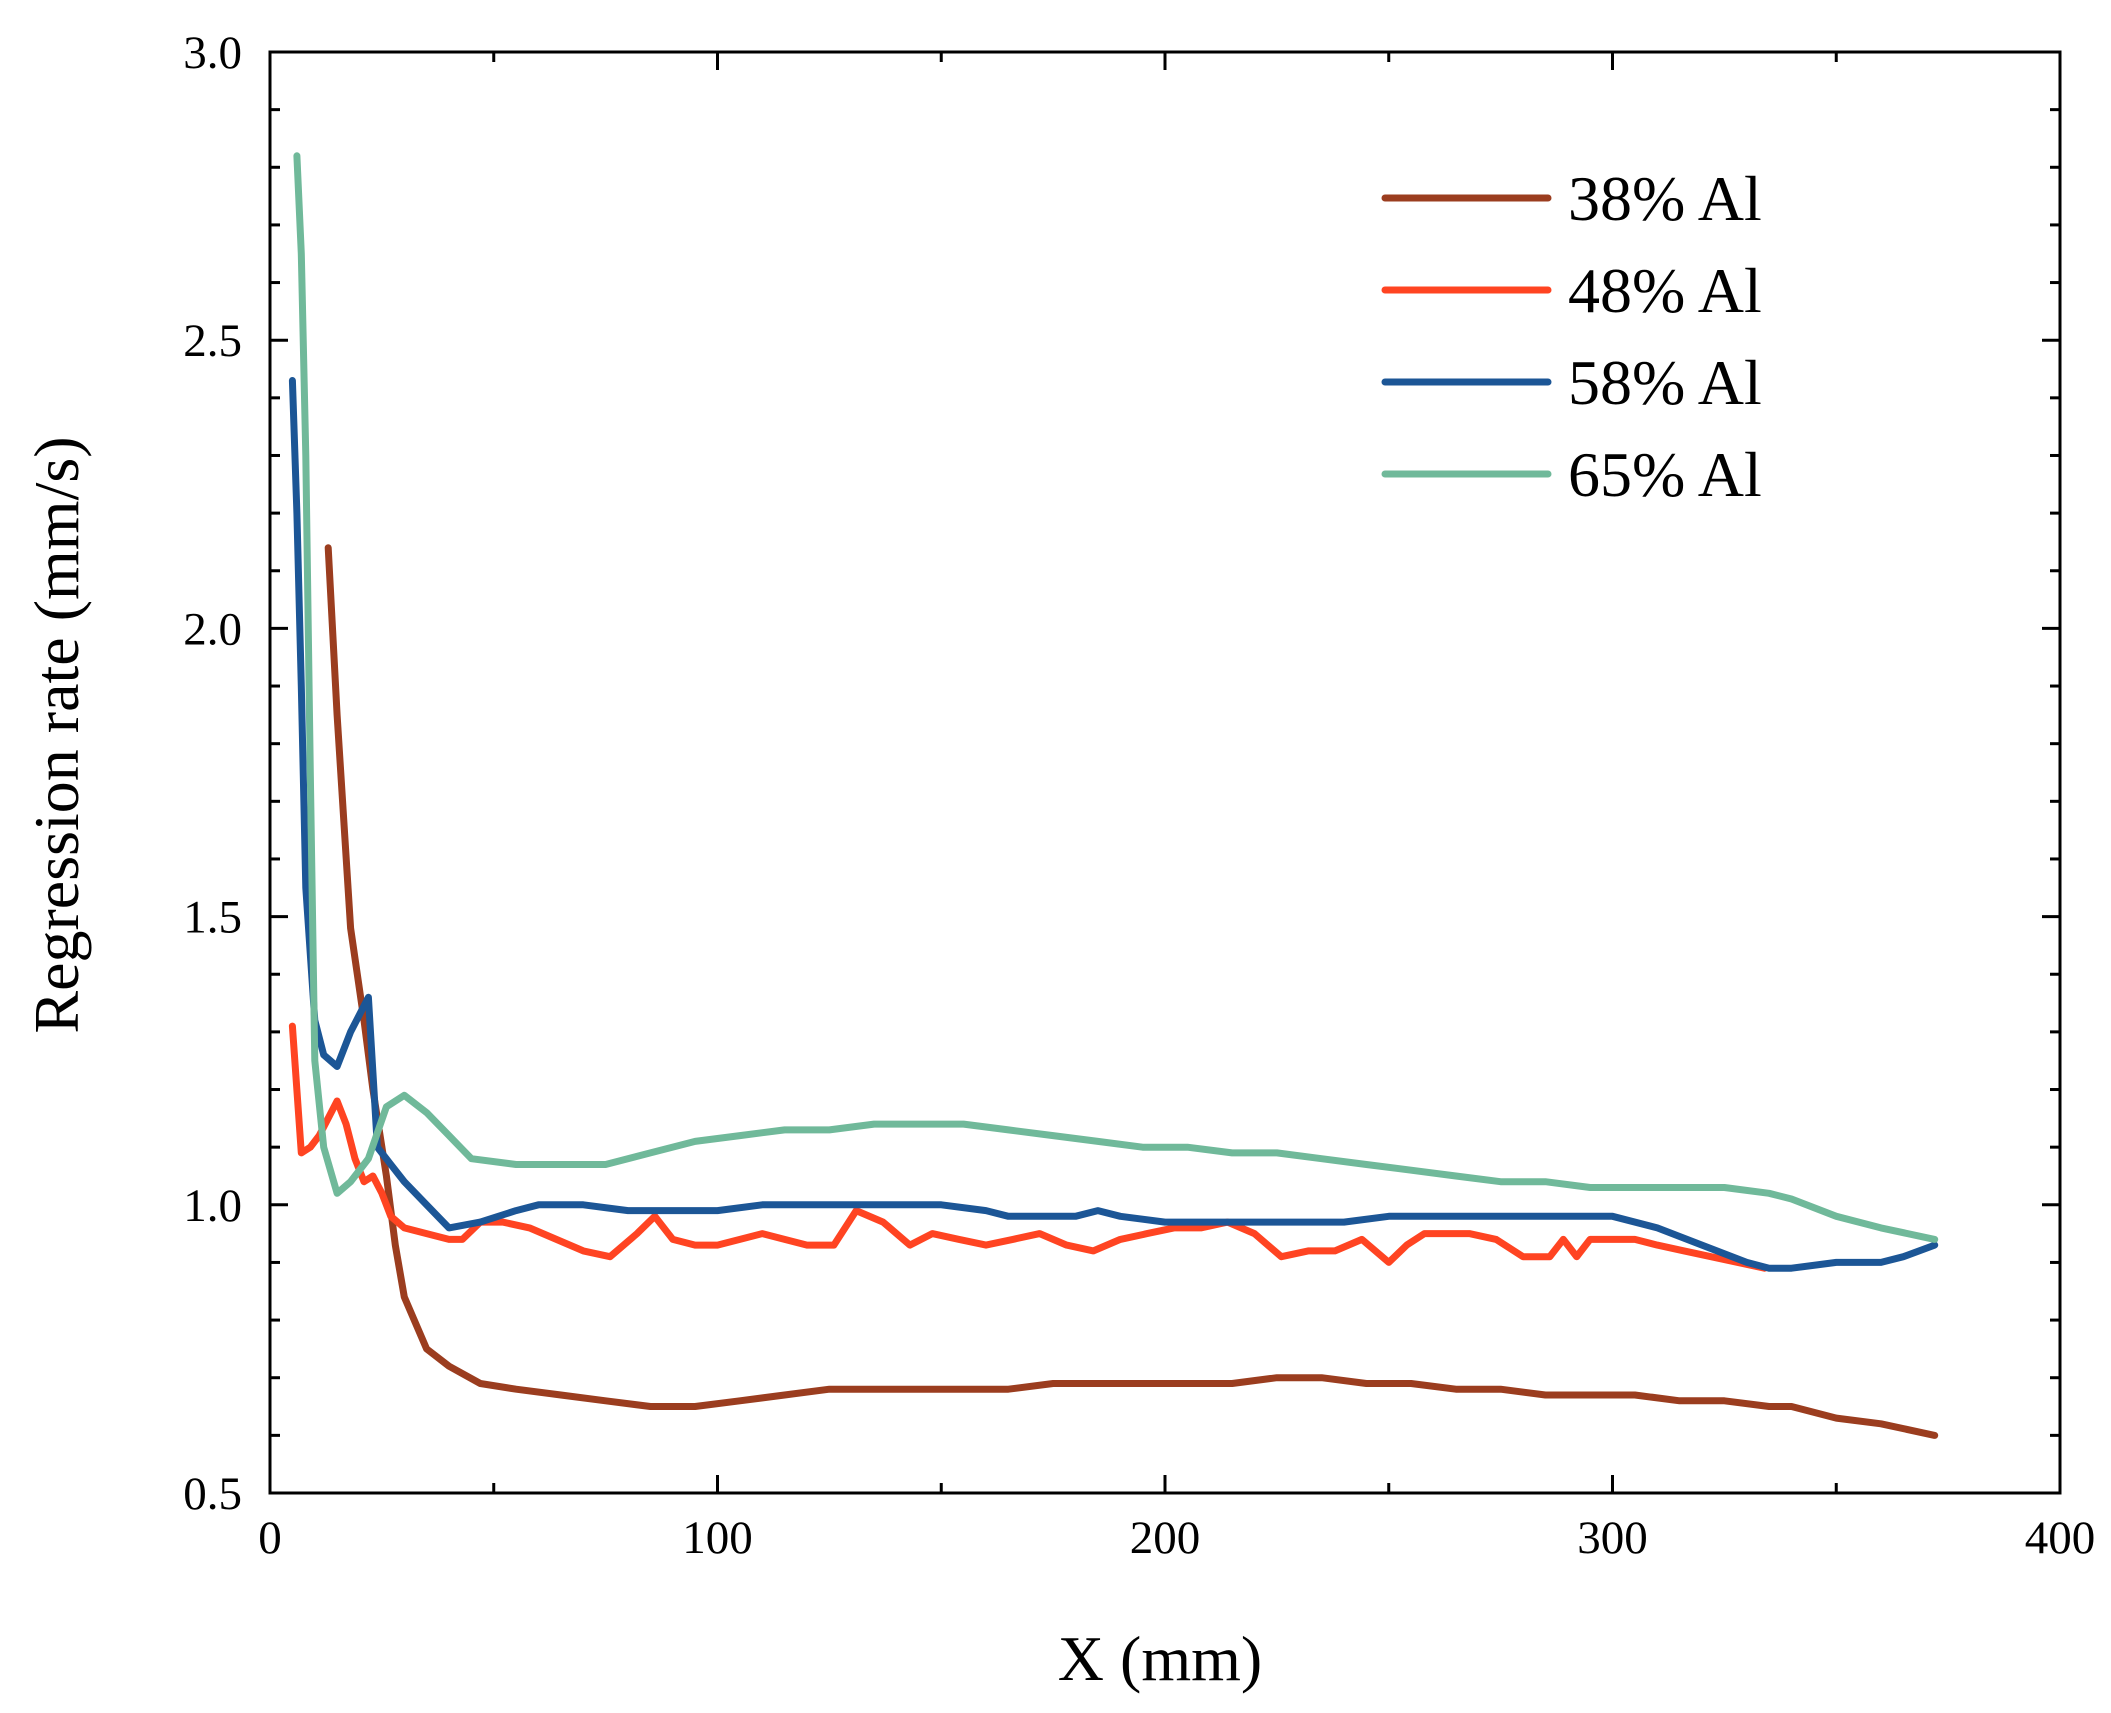  Describe the element at coordinates (212, 918) in the screenshot. I see `y-tick-label: 1.5` at that location.